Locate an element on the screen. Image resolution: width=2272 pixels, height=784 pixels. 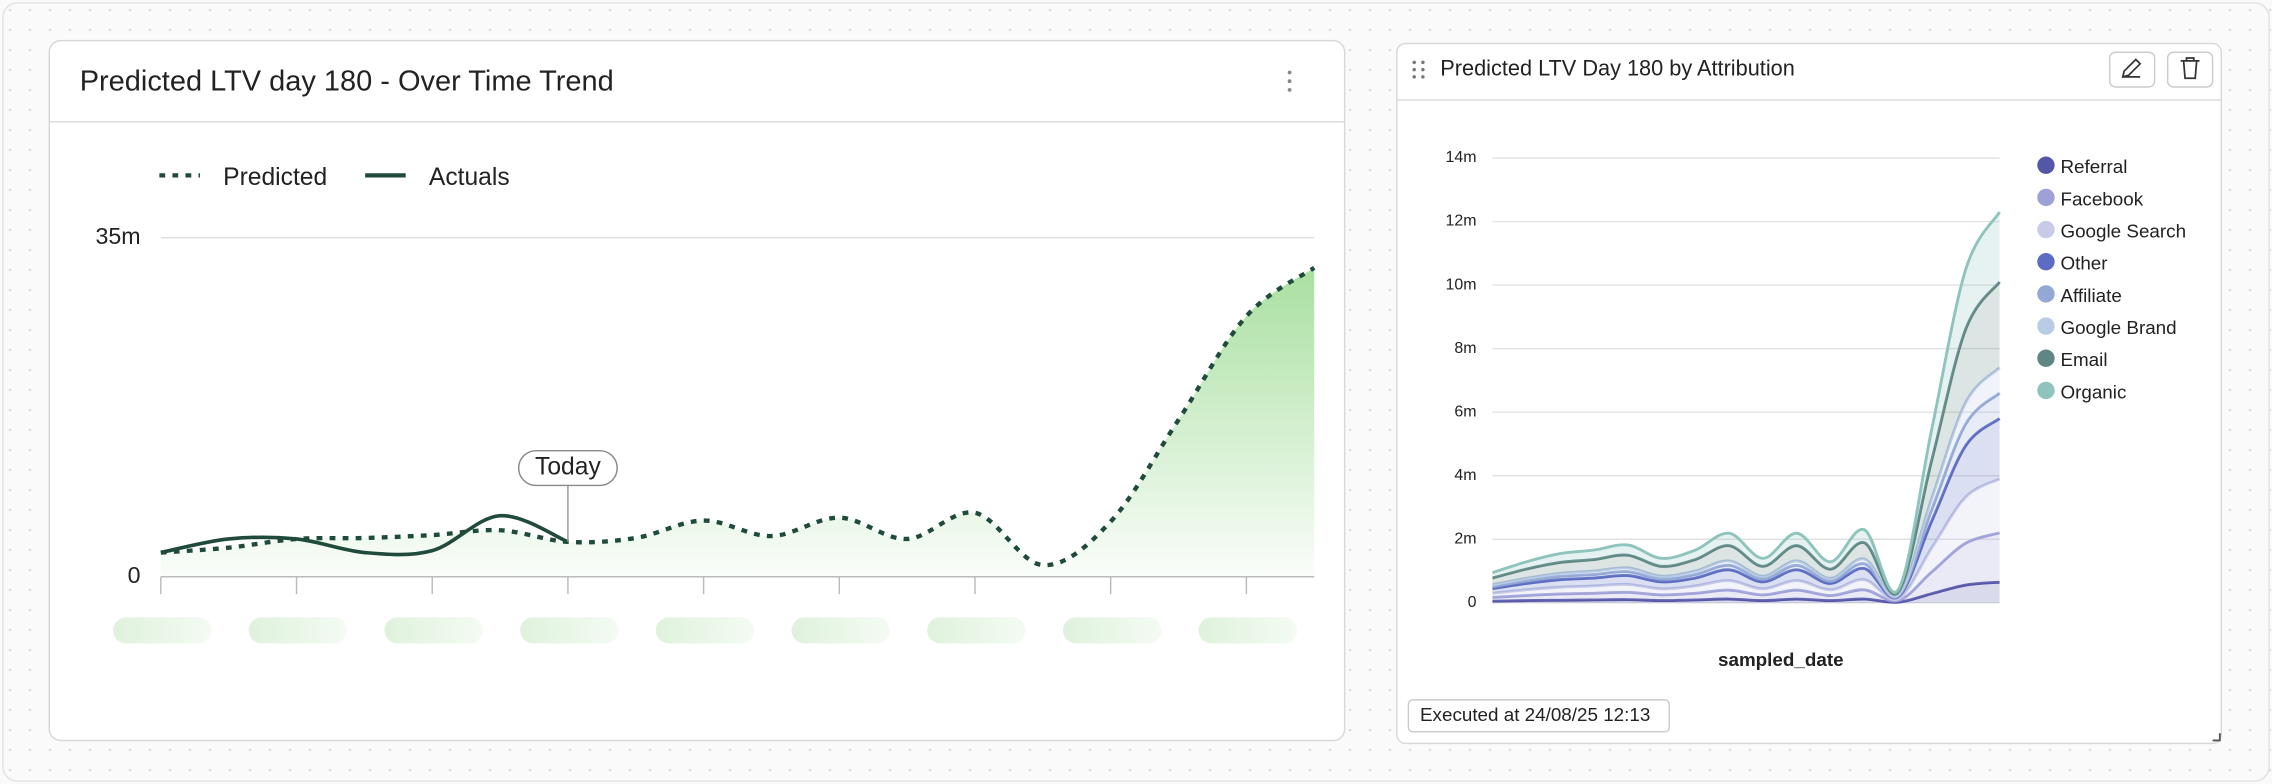
y-tick-label: 35m is located at coordinates (117, 236).